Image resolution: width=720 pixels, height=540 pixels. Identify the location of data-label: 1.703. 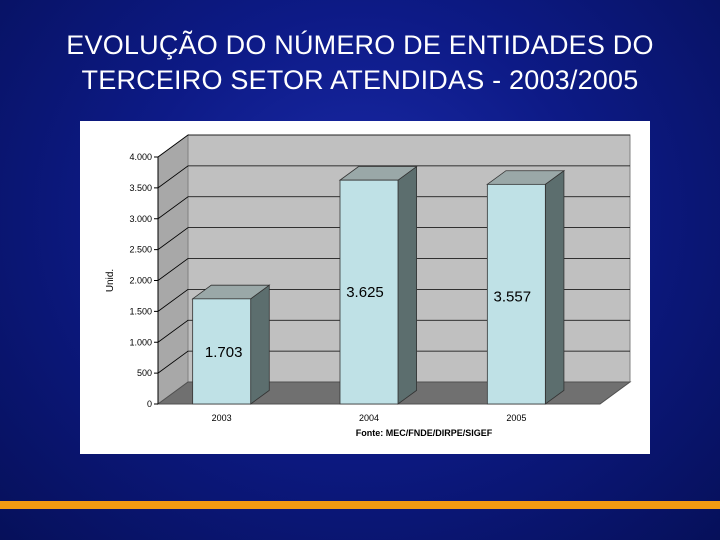
(224, 352).